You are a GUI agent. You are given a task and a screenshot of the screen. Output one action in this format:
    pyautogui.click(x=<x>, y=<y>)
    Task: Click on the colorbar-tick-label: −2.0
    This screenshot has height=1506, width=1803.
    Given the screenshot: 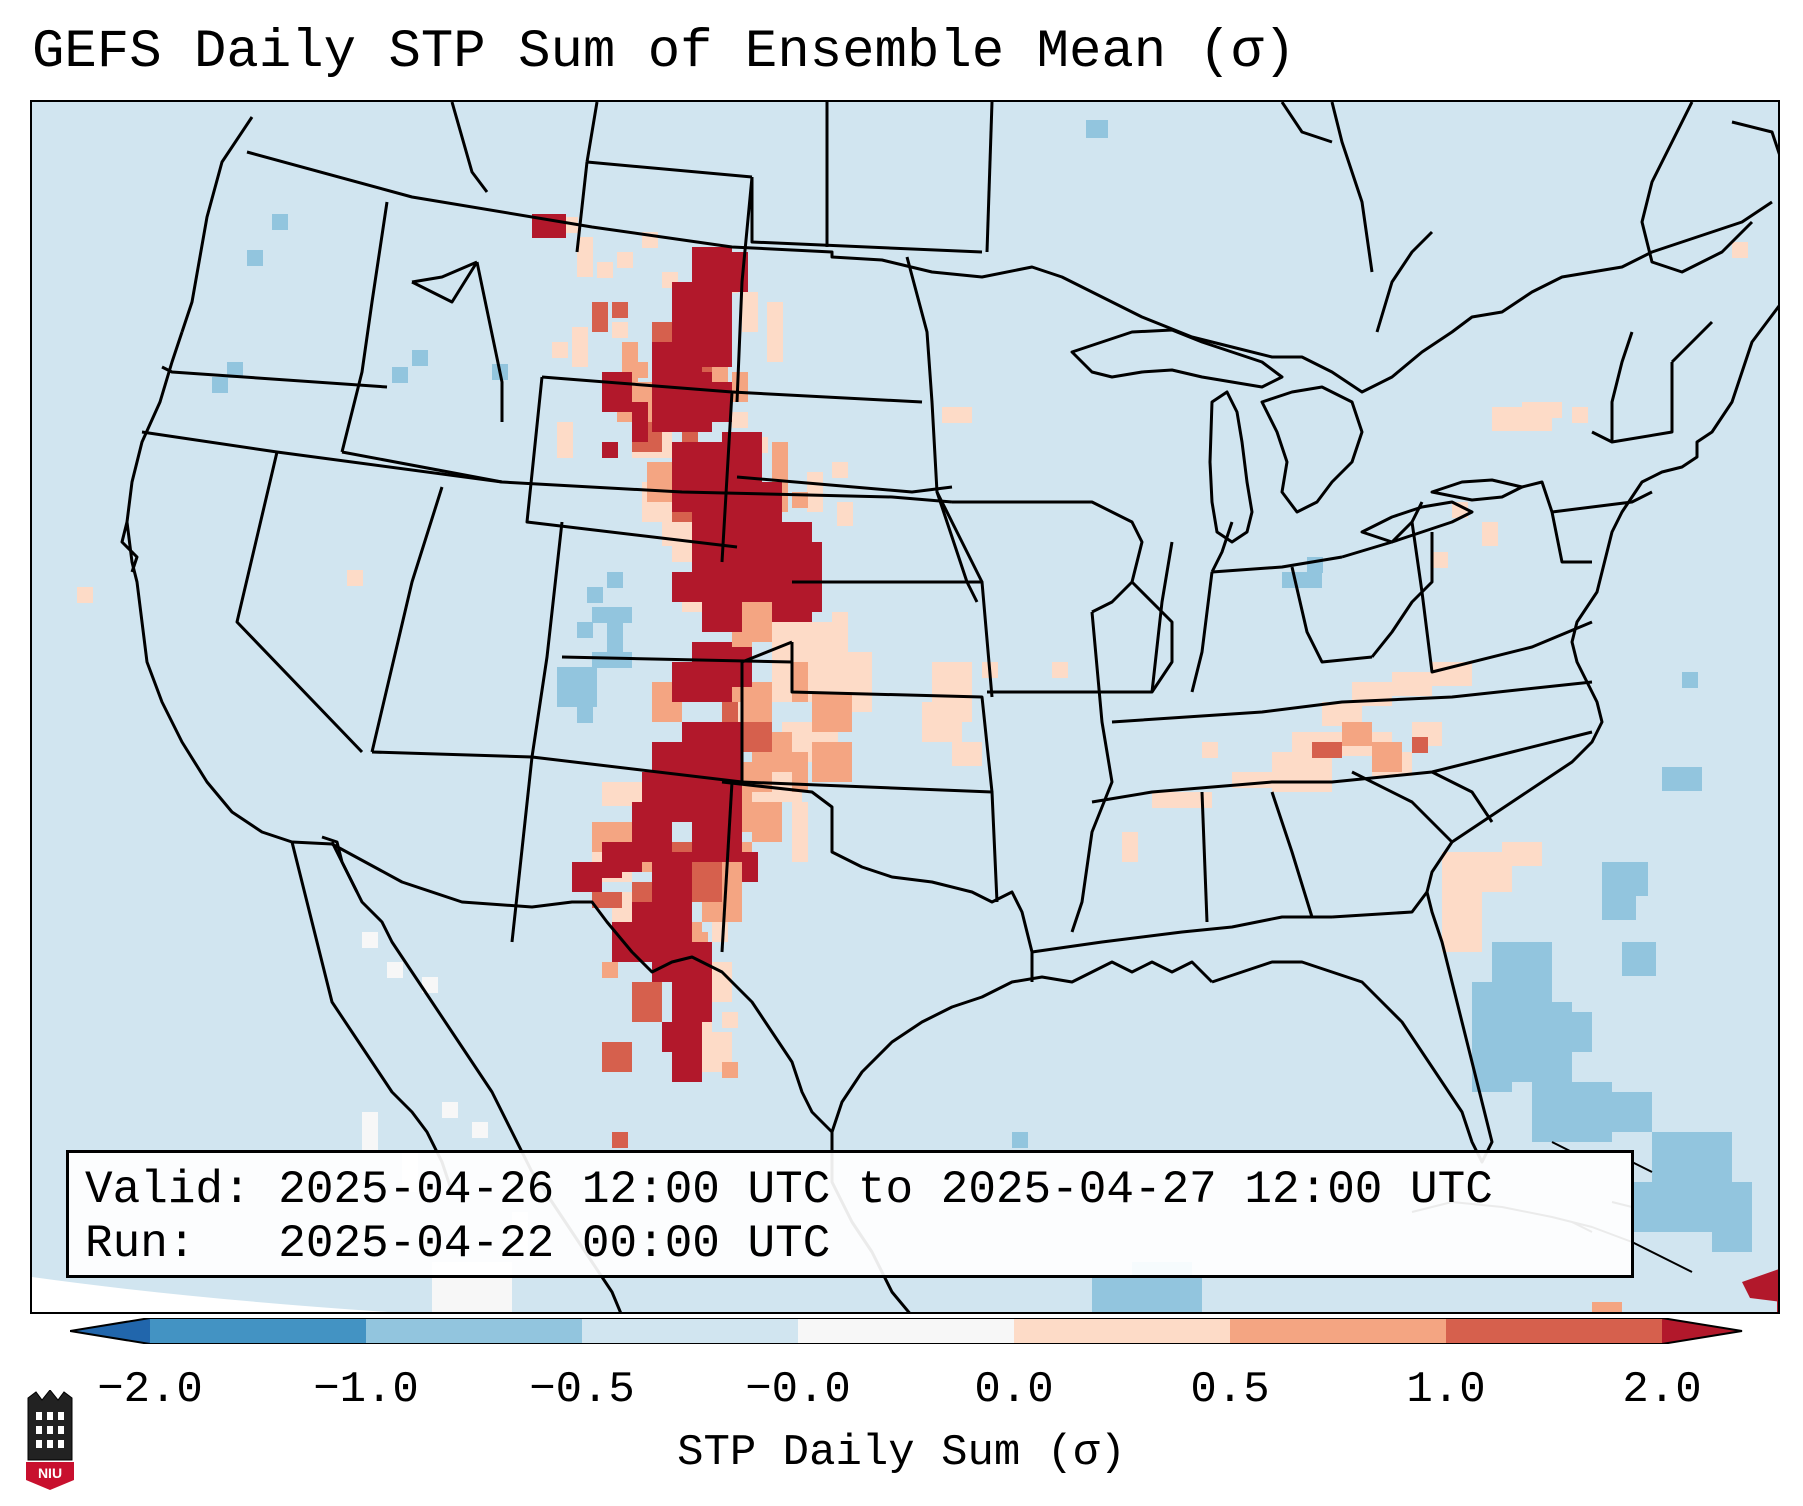 What is the action you would take?
    pyautogui.click(x=150, y=1390)
    